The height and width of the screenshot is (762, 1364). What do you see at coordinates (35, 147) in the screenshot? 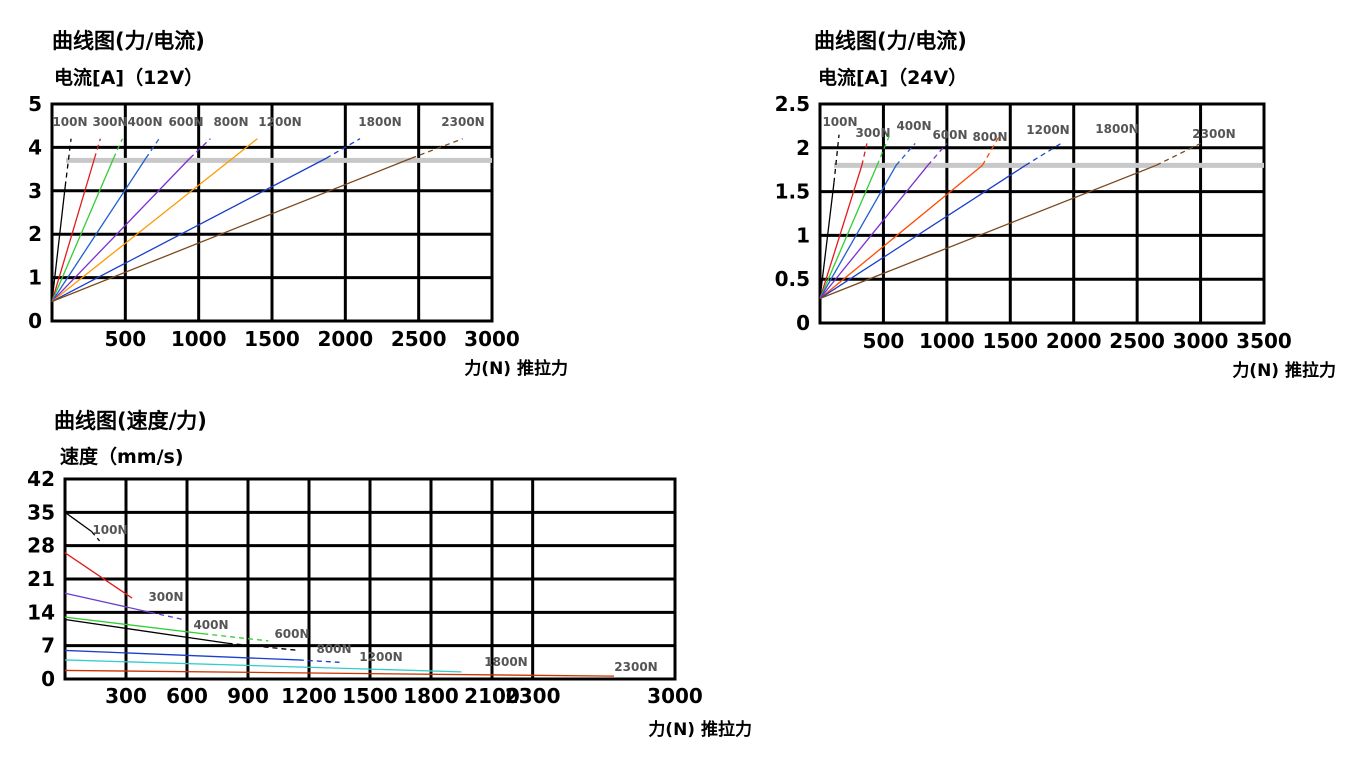
I see `y-tick-label: 4` at bounding box center [35, 147].